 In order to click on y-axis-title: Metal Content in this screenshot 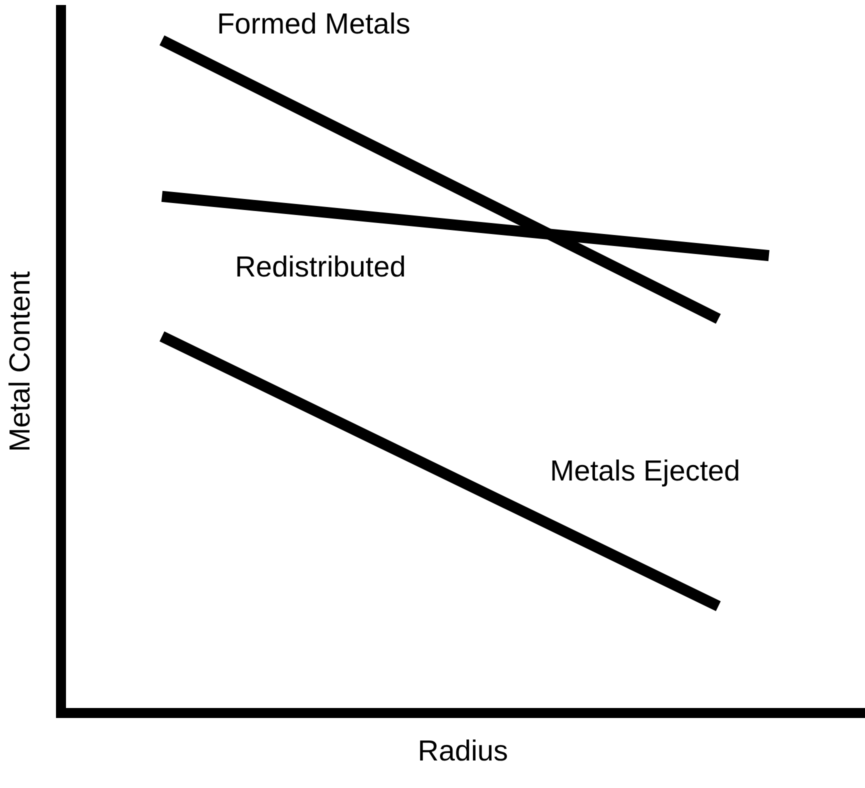, I will do `click(20, 361)`.